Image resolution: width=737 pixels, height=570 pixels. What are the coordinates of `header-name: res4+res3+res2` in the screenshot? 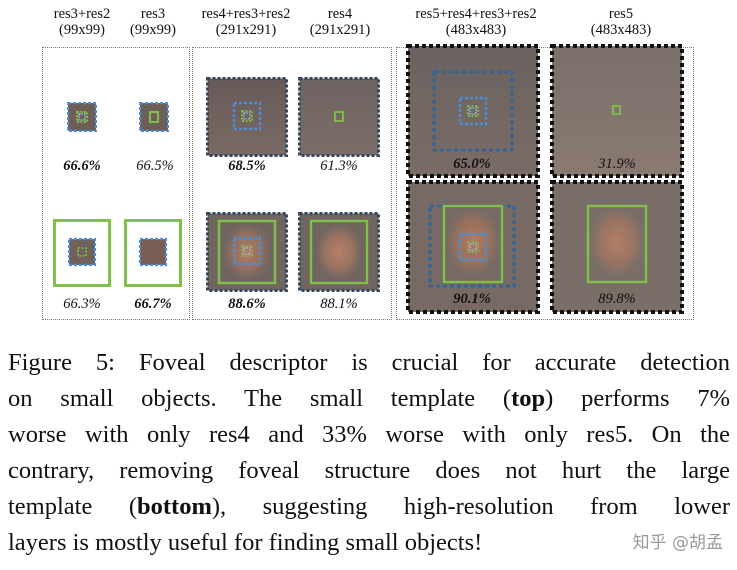 It's located at (246, 14).